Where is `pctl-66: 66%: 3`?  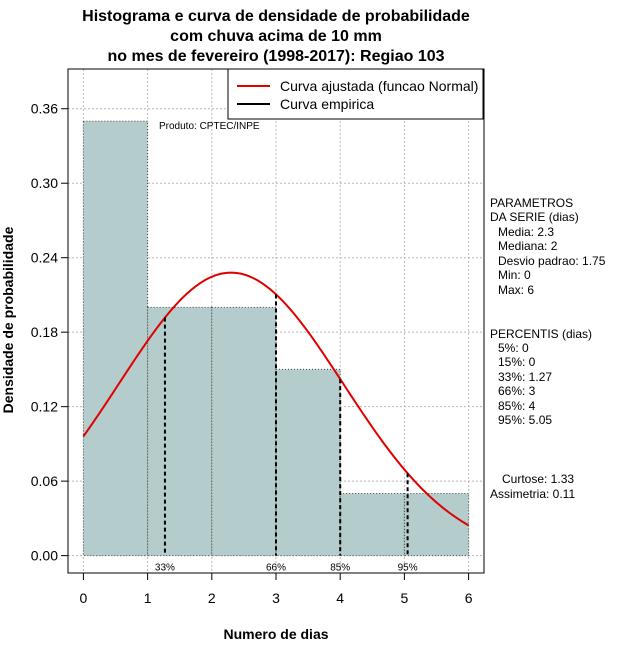 pctl-66: 66%: 3 is located at coordinates (517, 391).